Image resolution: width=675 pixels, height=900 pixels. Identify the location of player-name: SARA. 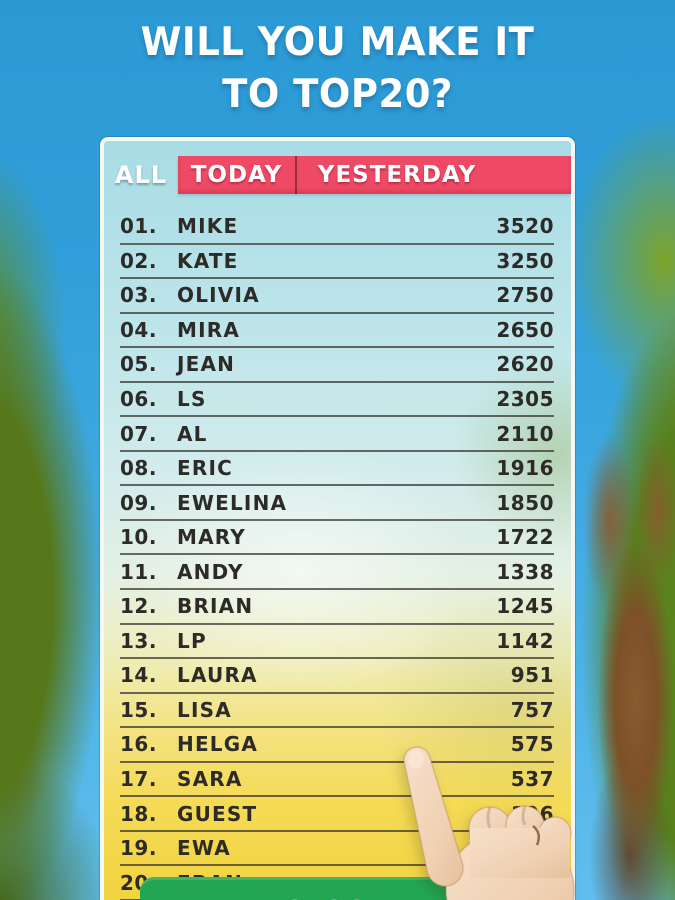
(210, 779).